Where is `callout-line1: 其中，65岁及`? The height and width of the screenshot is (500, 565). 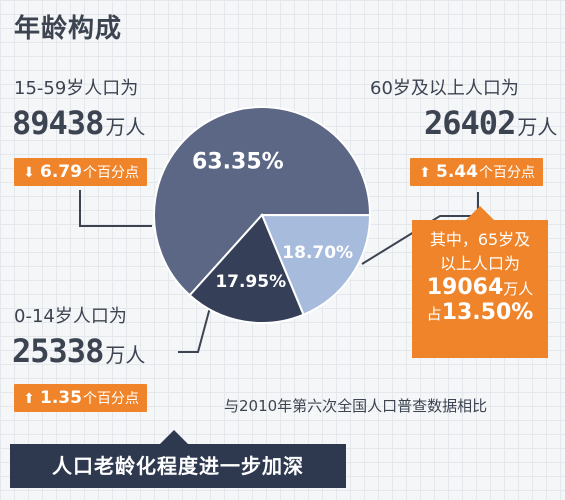 callout-line1: 其中，65岁及 is located at coordinates (480, 239).